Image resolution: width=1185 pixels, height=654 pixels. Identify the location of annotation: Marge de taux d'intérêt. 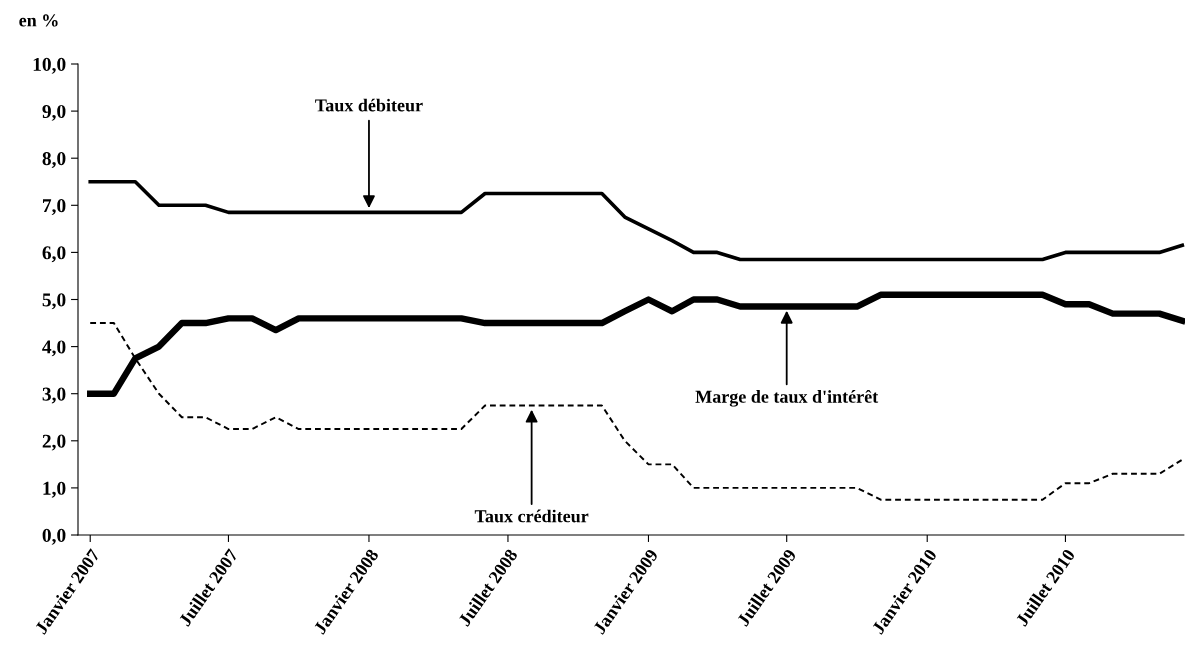
(787, 398).